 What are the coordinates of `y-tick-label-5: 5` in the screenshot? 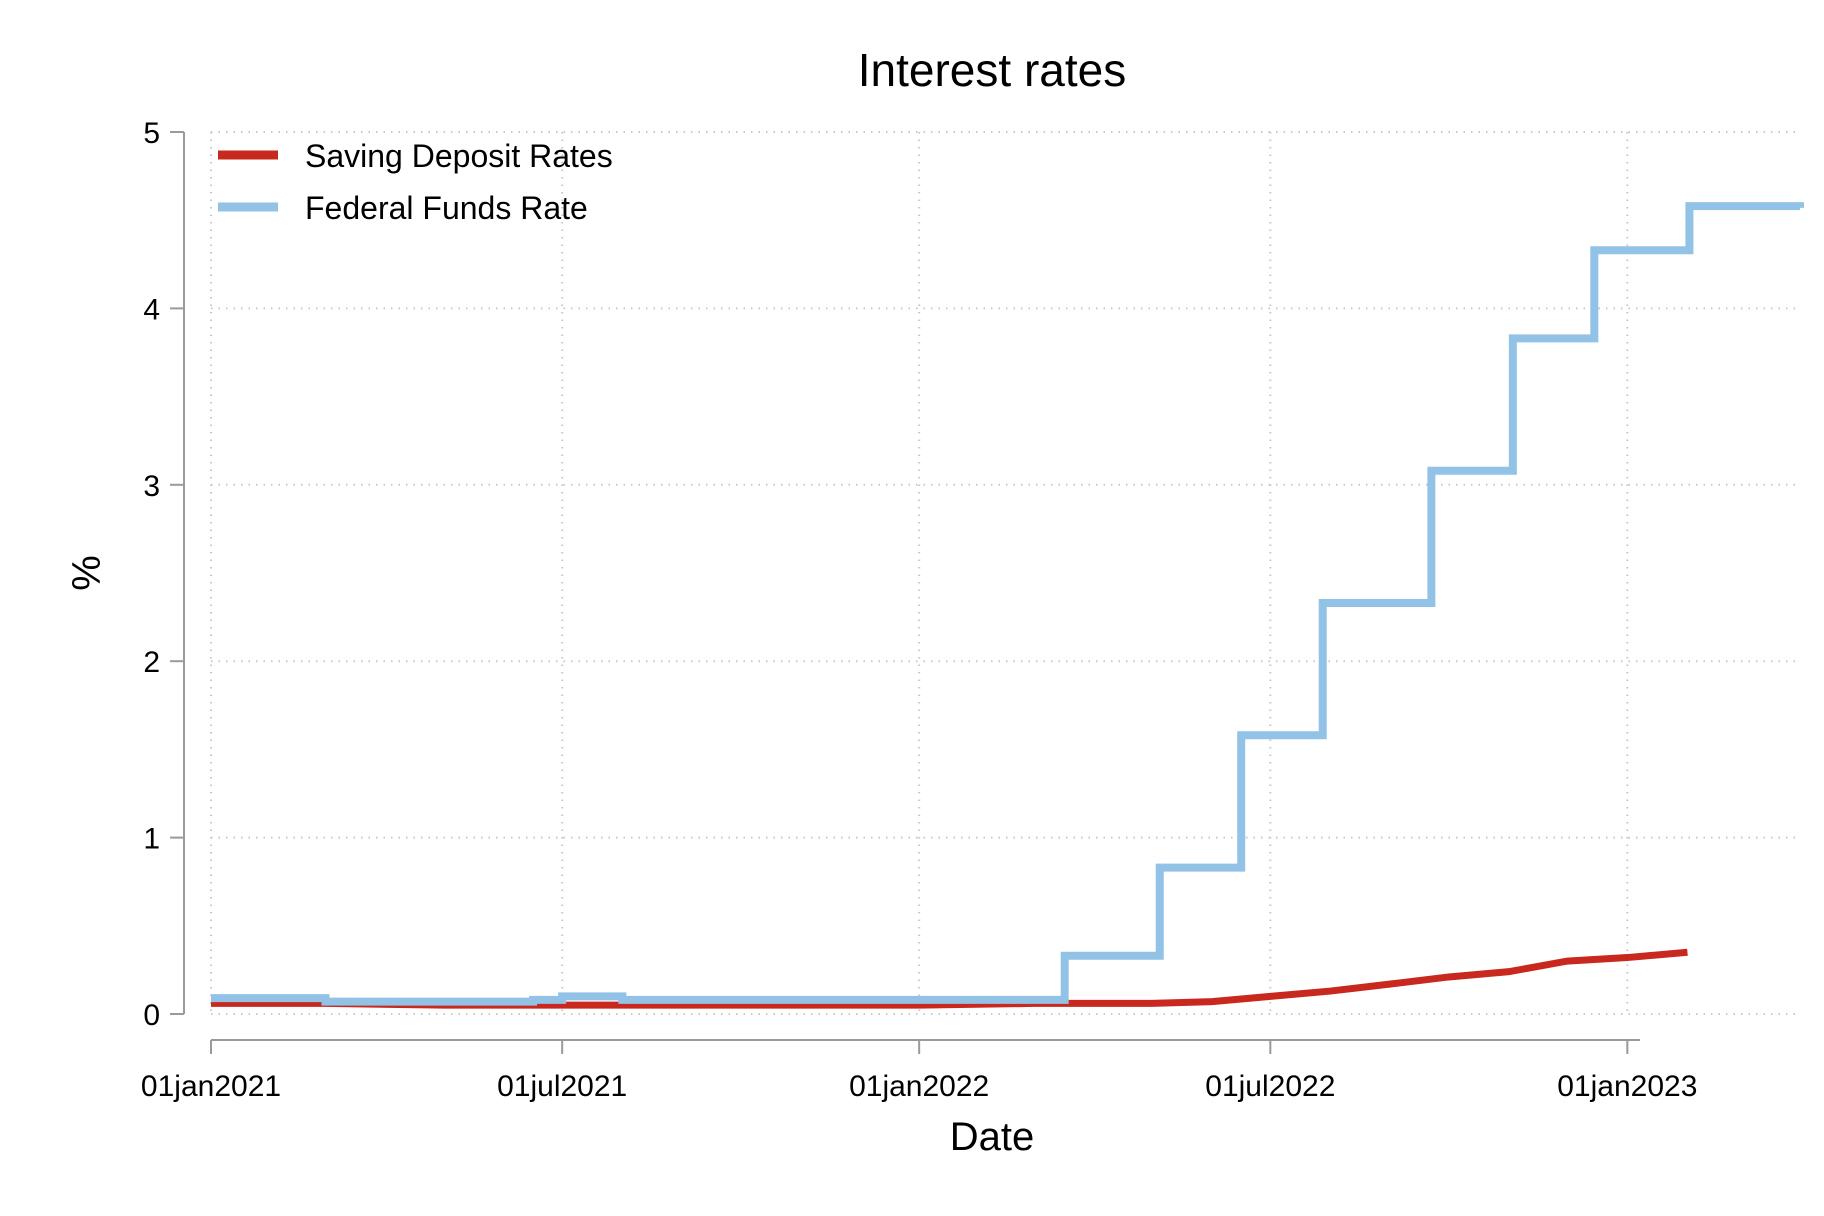 It's located at (151, 133).